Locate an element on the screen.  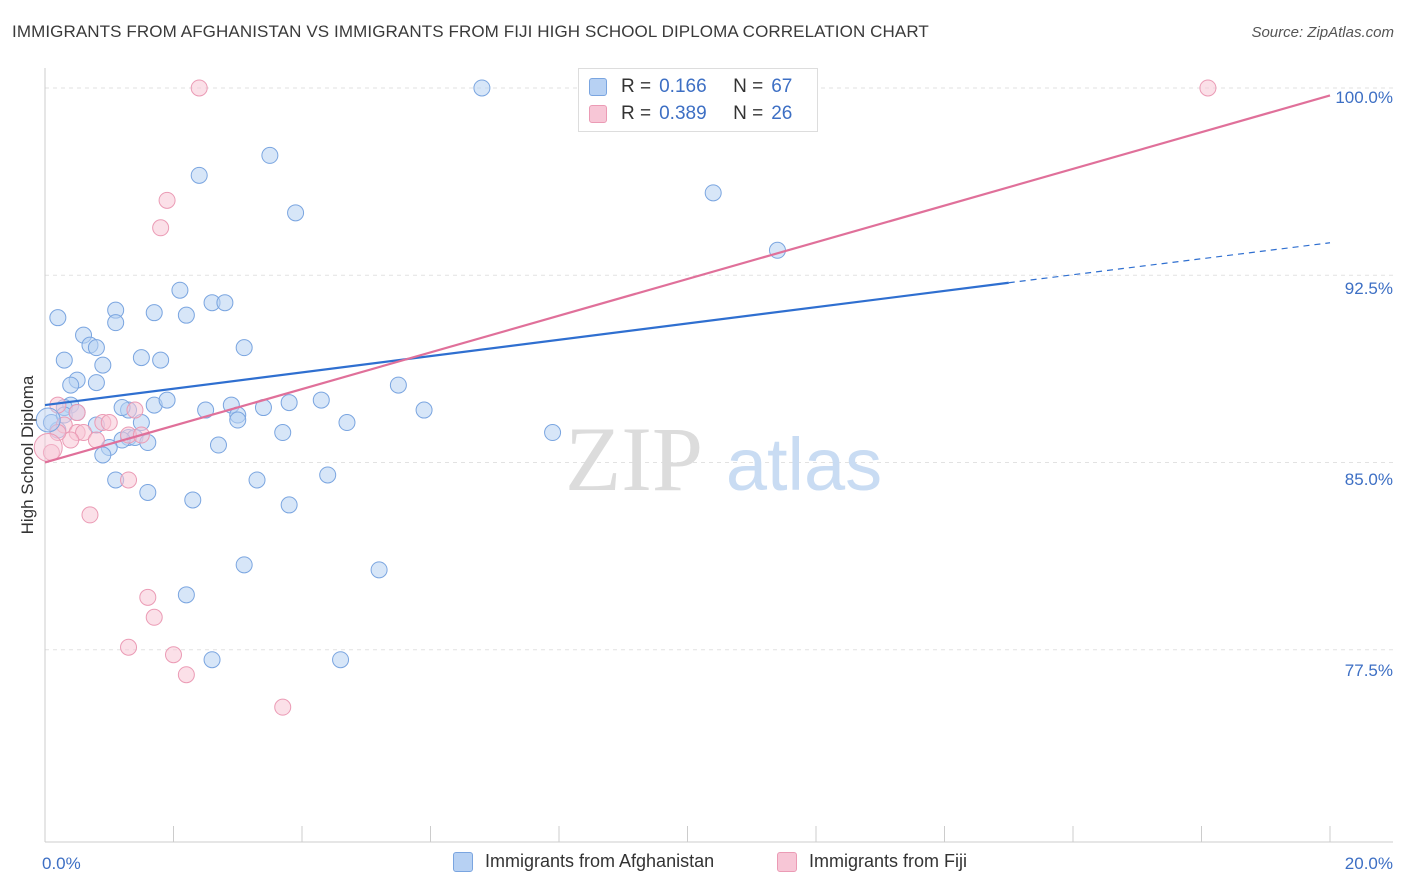
x-tick-label: 0.0% is located at coordinates (61, 863).